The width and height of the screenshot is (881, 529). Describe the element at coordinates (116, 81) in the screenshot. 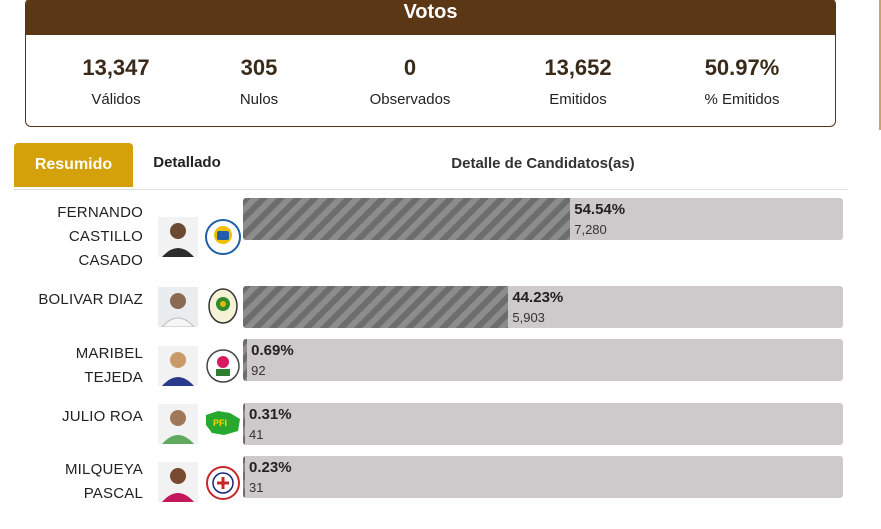

I see `stat-validos: 13,347 Válidos` at that location.